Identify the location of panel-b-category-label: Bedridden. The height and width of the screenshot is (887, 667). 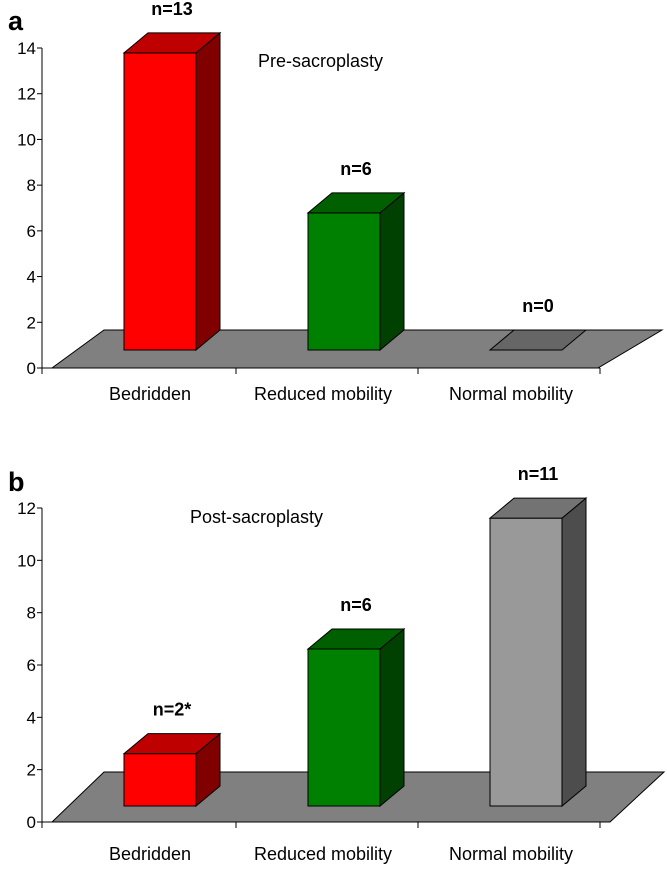
(150, 854).